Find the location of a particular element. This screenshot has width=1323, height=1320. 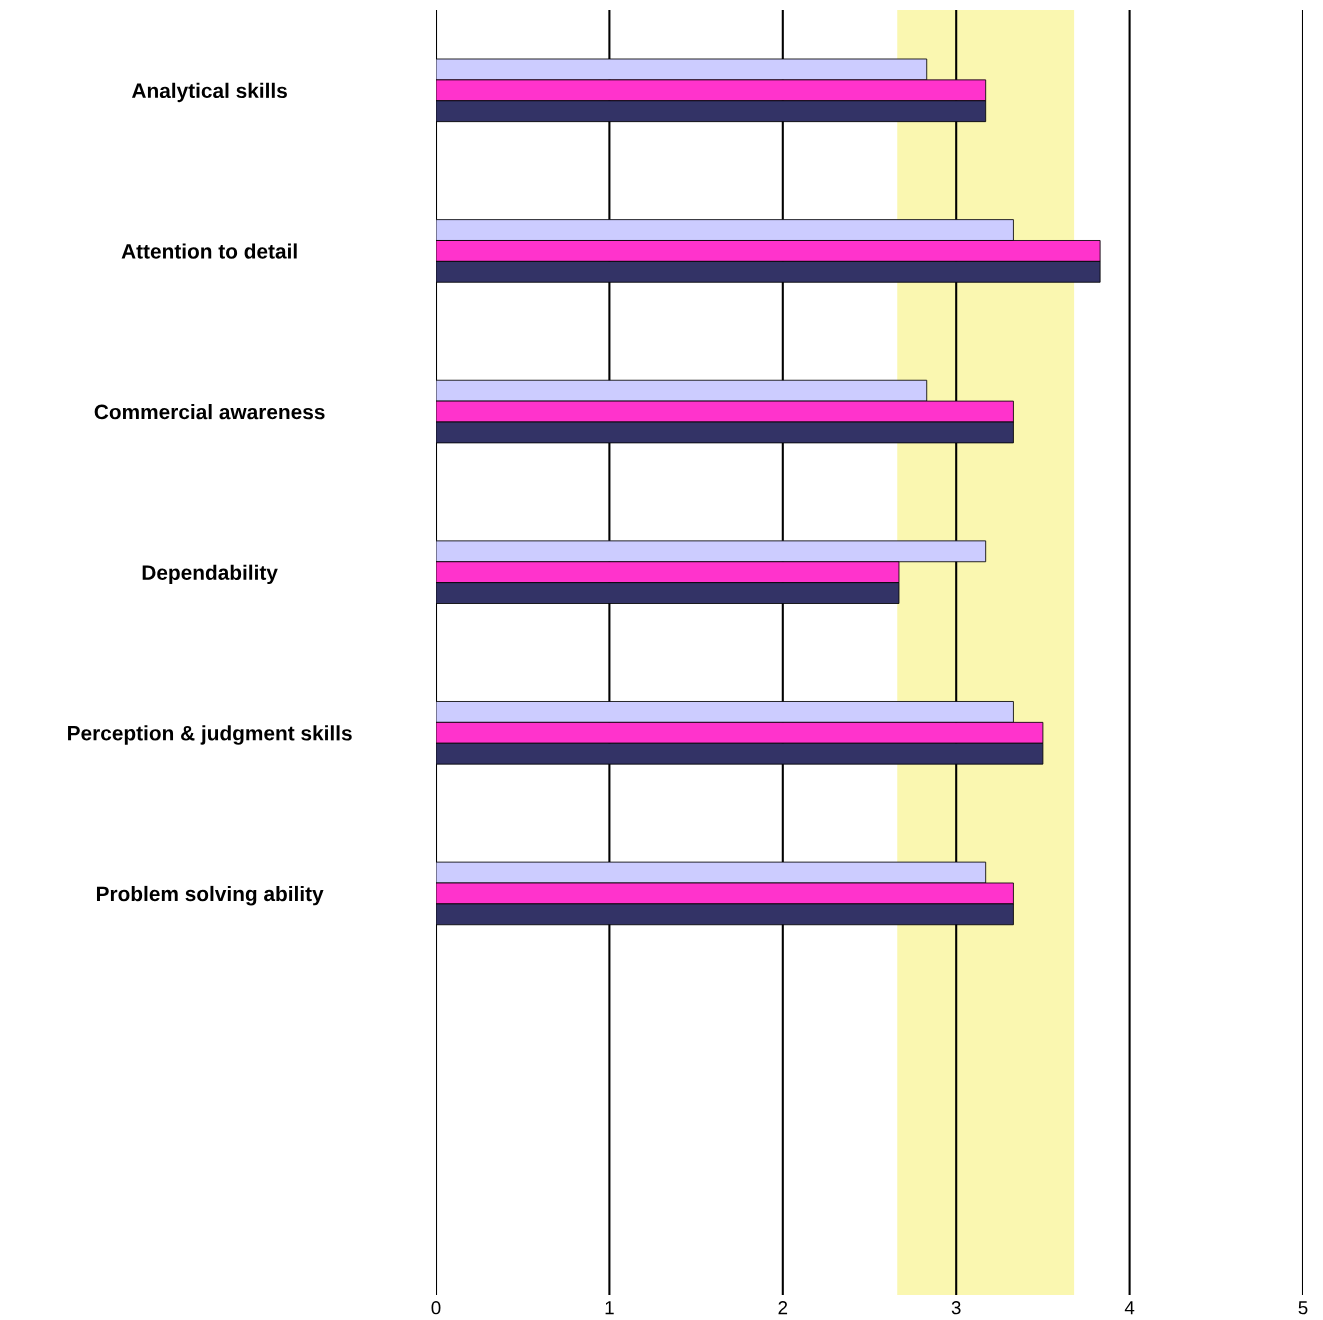

y-tick-label: Attention to detail is located at coordinates (209, 251).